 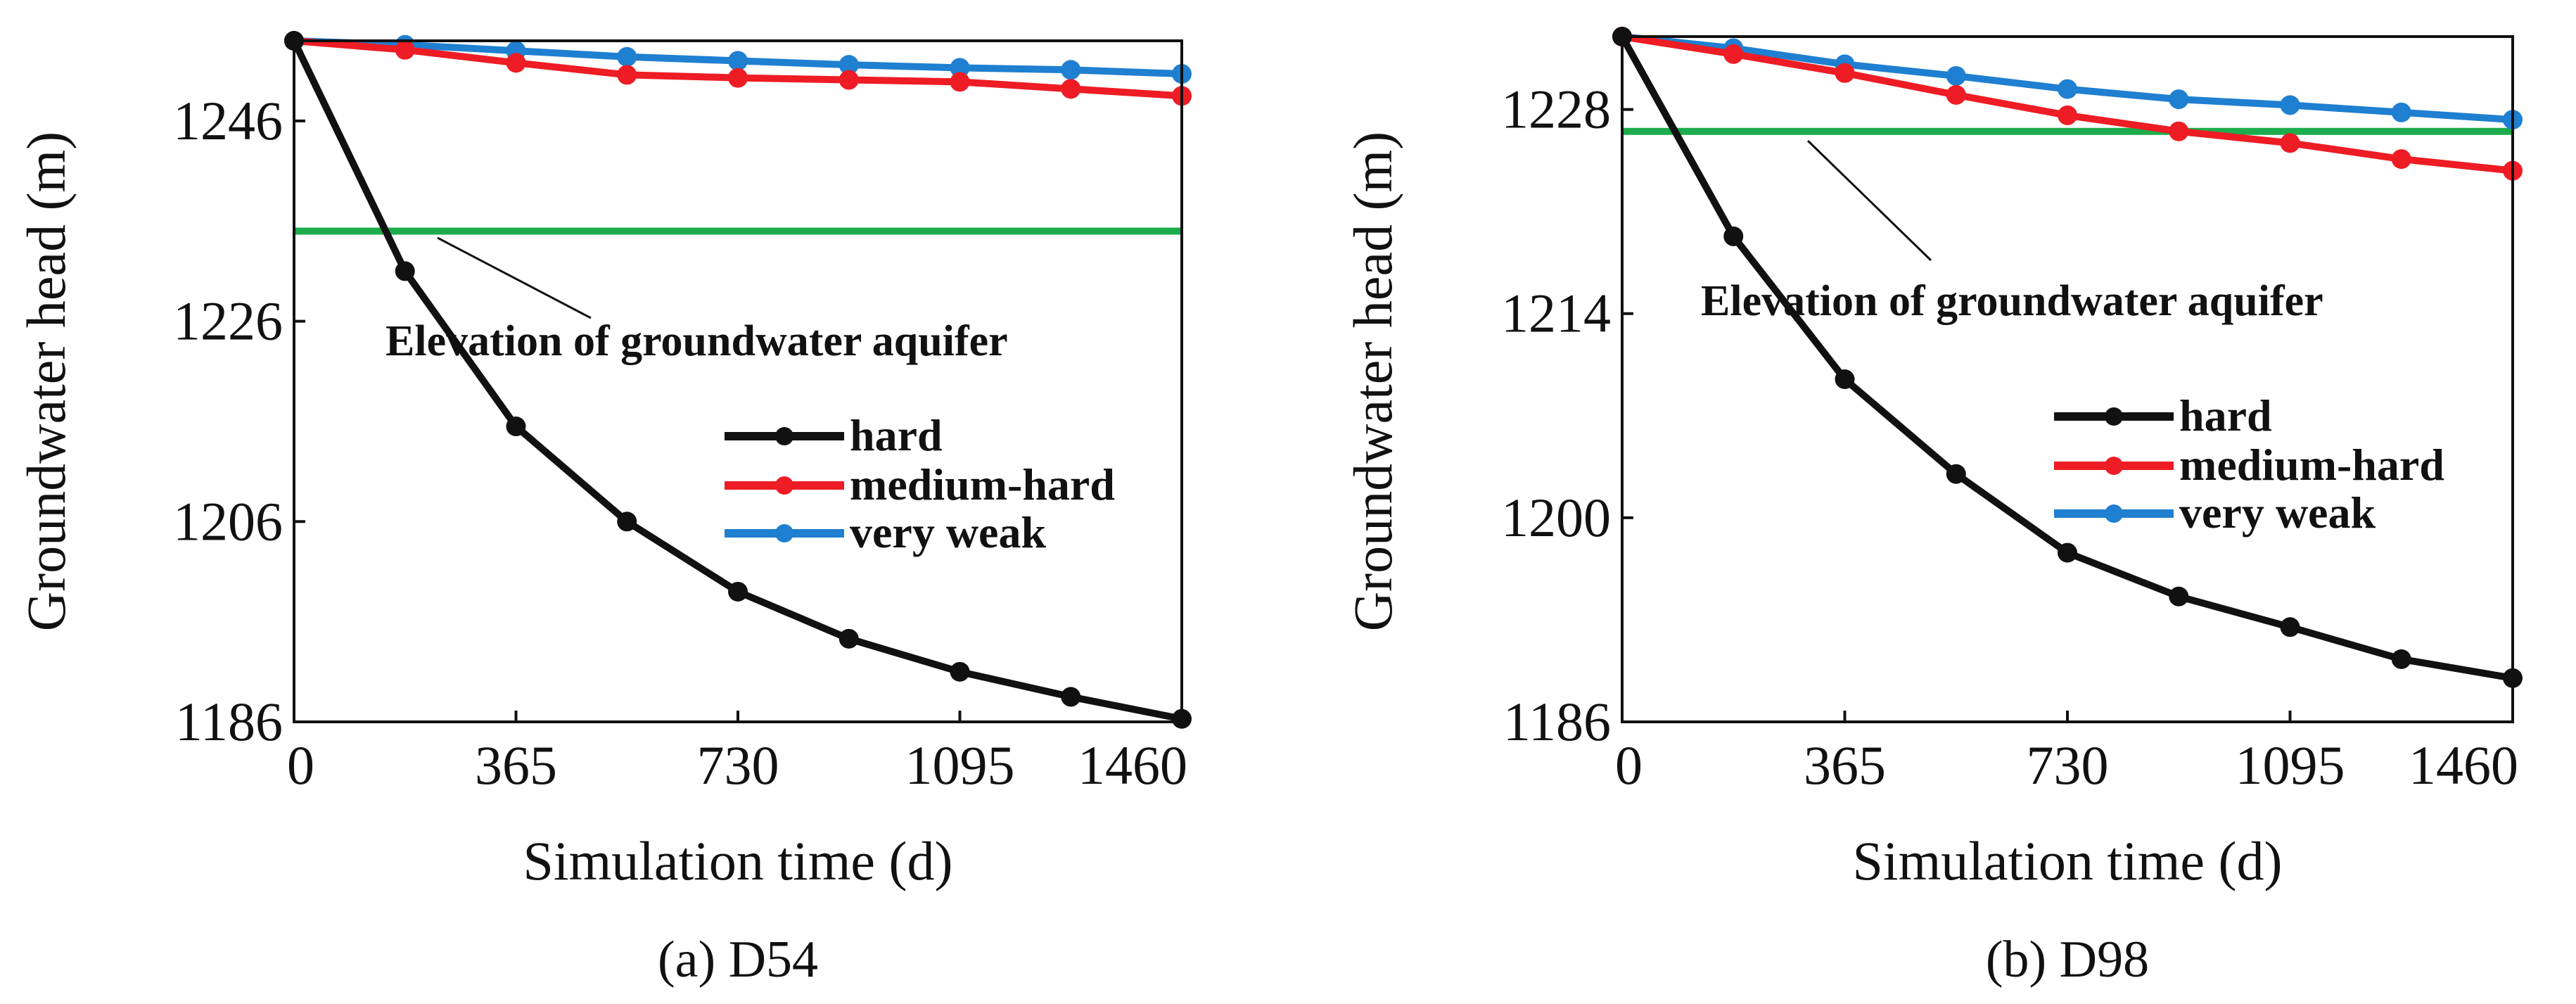 I want to click on legend-label-hard-a: hard, so click(x=896, y=435).